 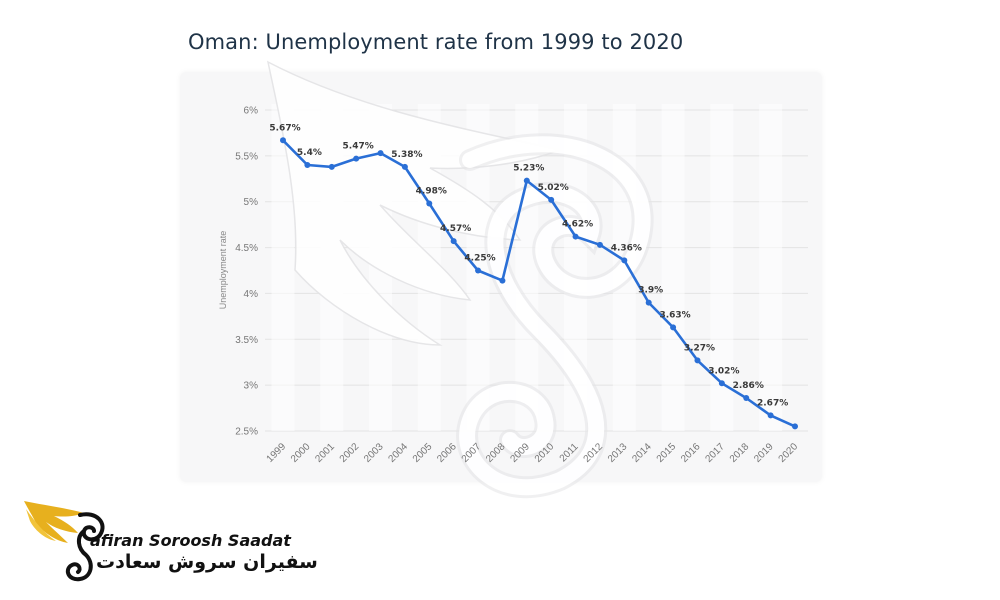 I want to click on data-label: 5.47%, so click(x=358, y=147).